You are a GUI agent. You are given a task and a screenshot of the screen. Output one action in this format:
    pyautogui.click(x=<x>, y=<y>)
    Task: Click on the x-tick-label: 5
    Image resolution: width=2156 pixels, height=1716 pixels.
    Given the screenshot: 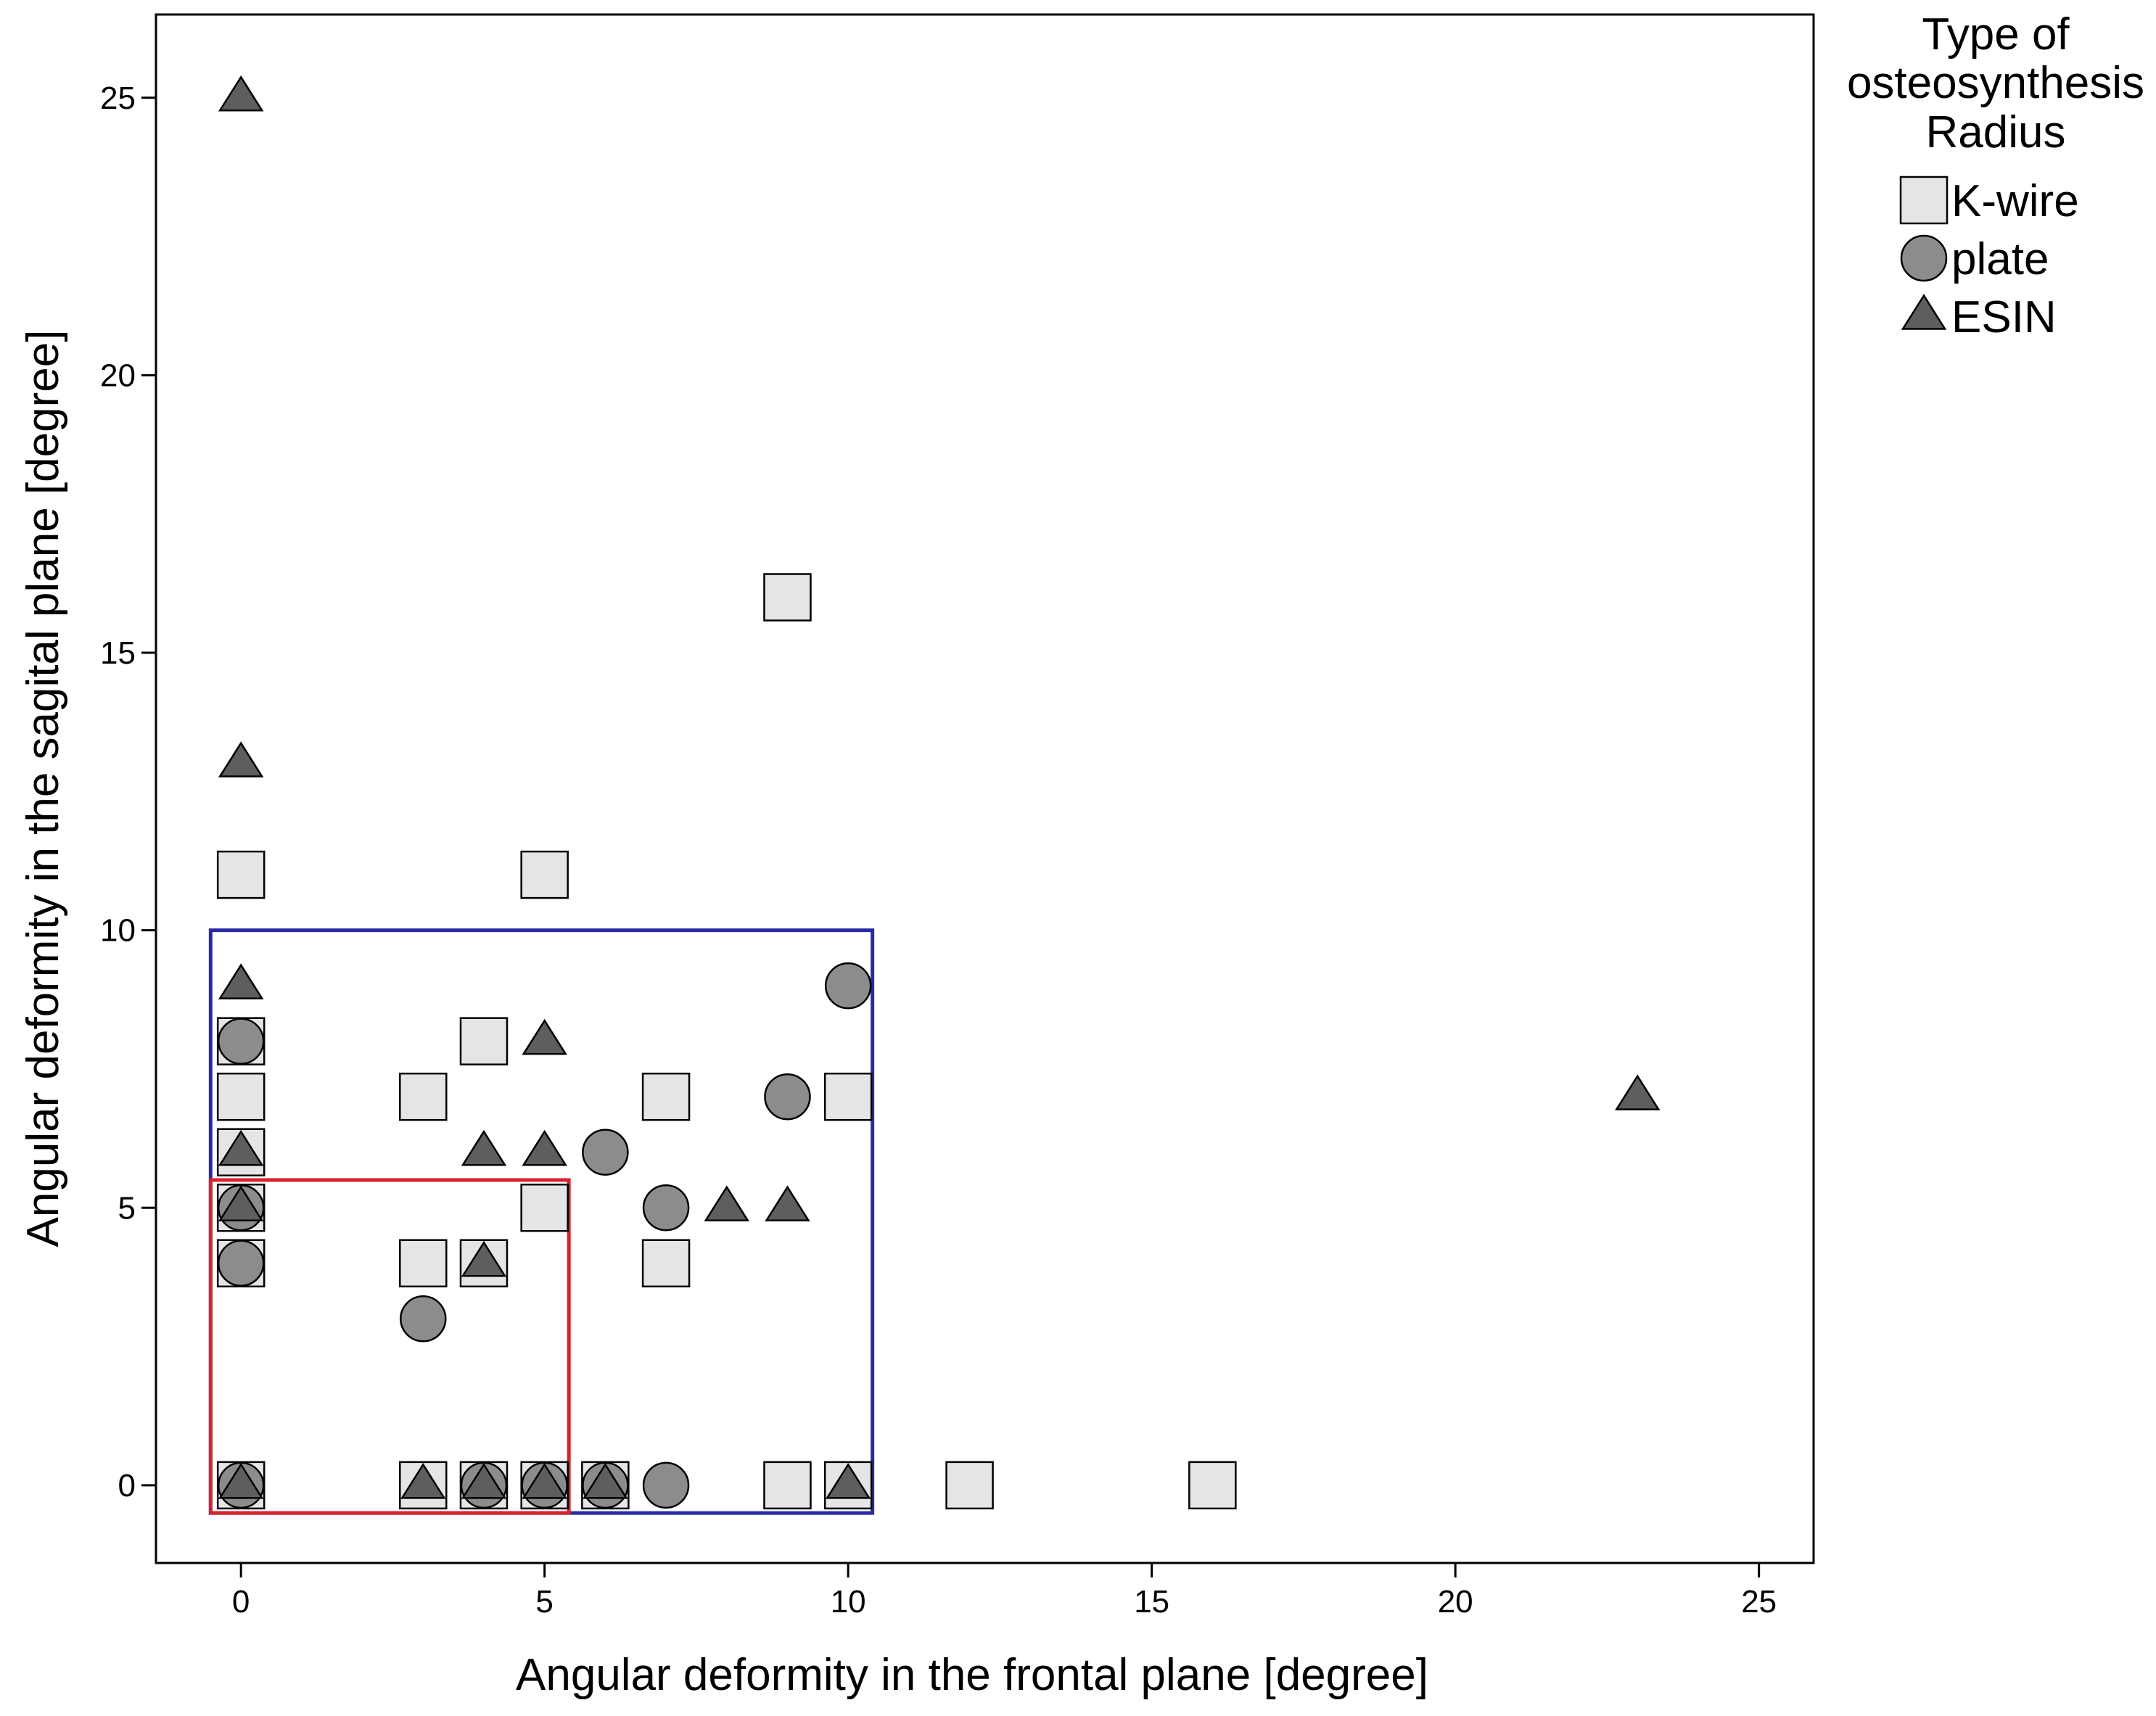 What is the action you would take?
    pyautogui.click(x=544, y=1602)
    